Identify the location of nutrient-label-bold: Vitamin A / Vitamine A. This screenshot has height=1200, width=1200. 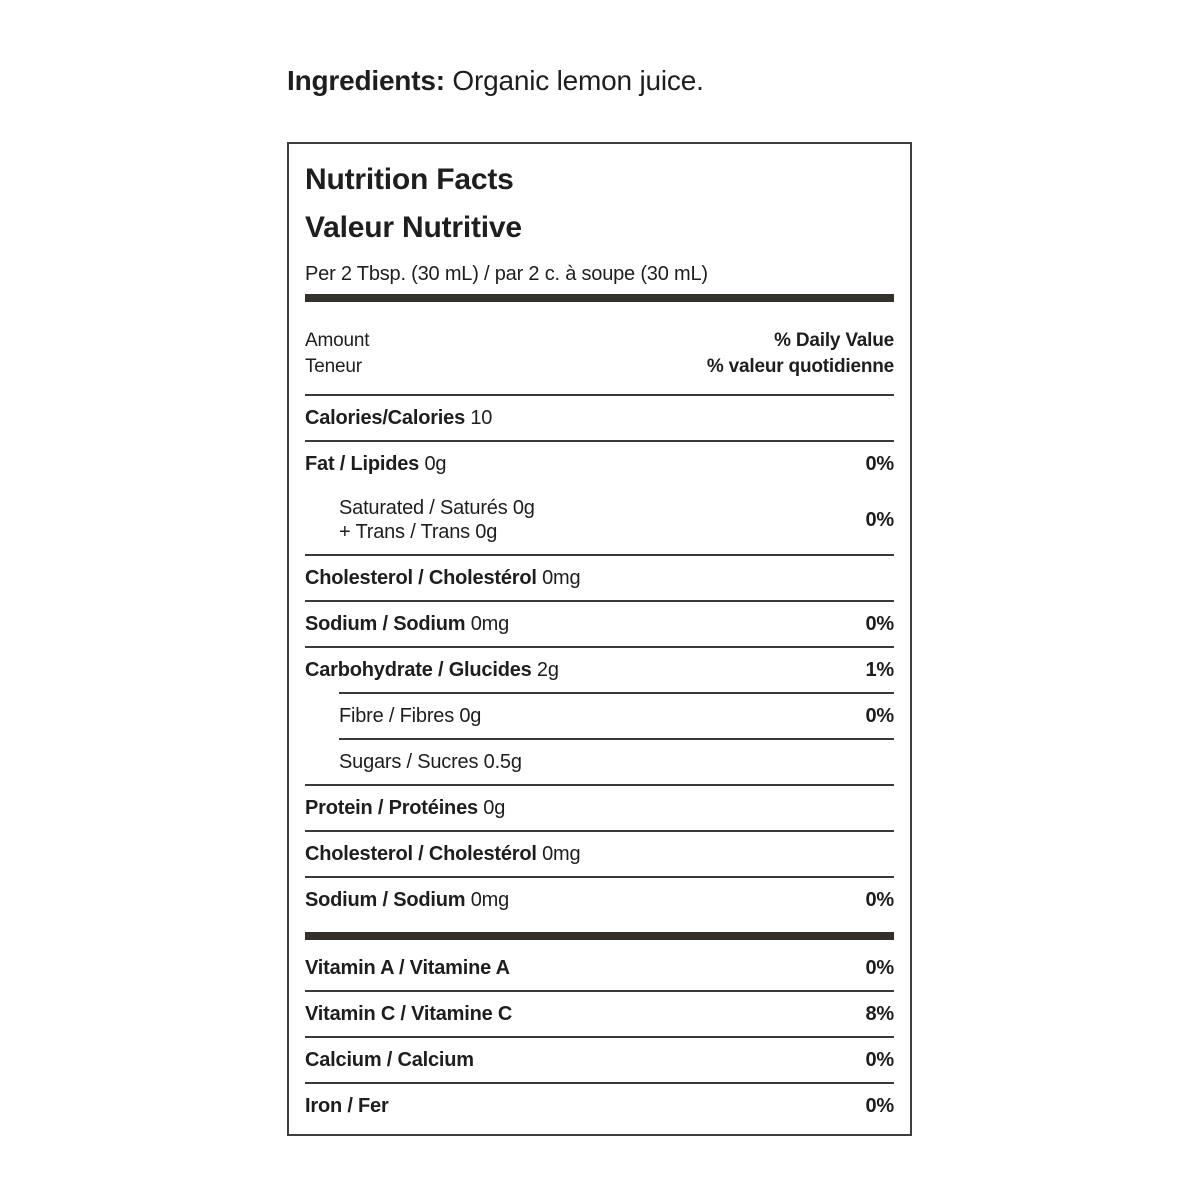
(407, 968).